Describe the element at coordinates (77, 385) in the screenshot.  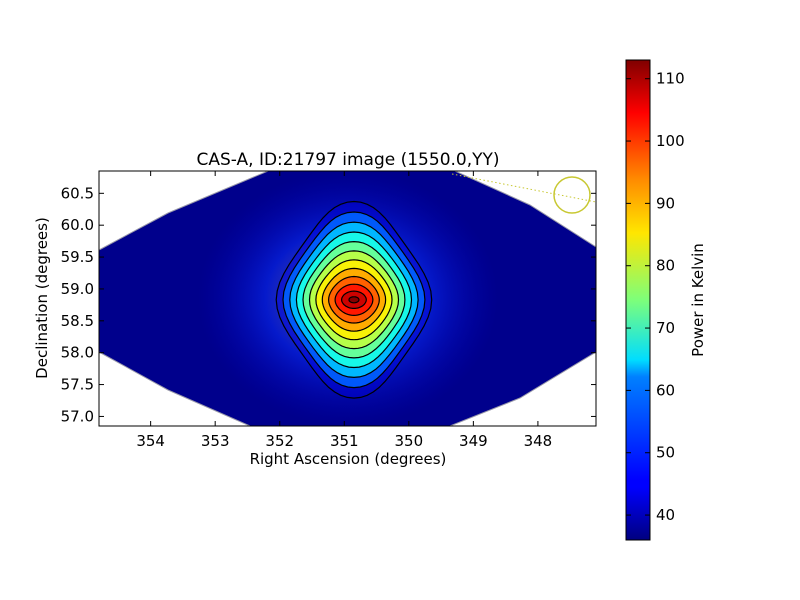
I see `y-tick-label: 57.5` at that location.